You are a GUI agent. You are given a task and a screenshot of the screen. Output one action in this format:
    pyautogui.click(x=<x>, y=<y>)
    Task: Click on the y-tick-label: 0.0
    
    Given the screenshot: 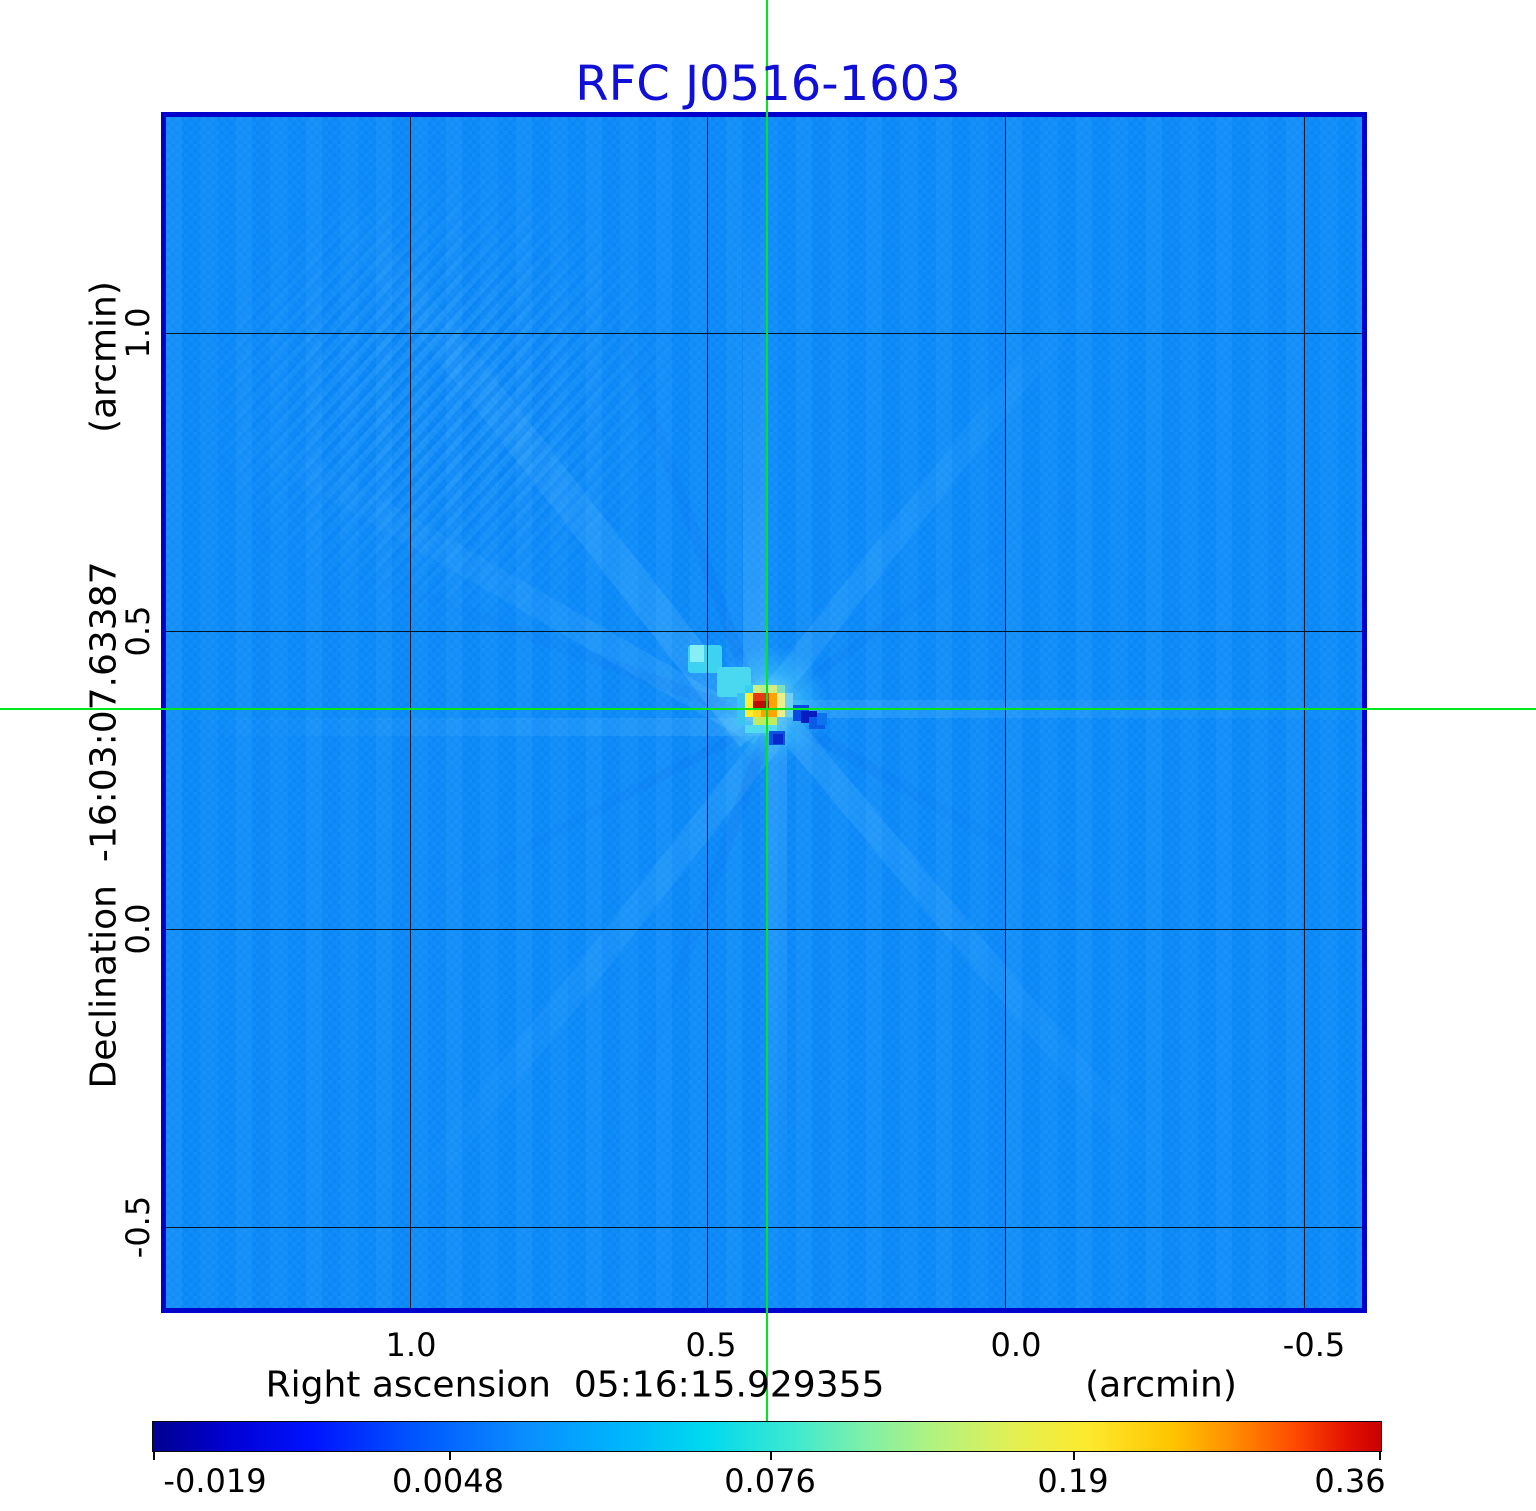 What is the action you would take?
    pyautogui.click(x=138, y=929)
    